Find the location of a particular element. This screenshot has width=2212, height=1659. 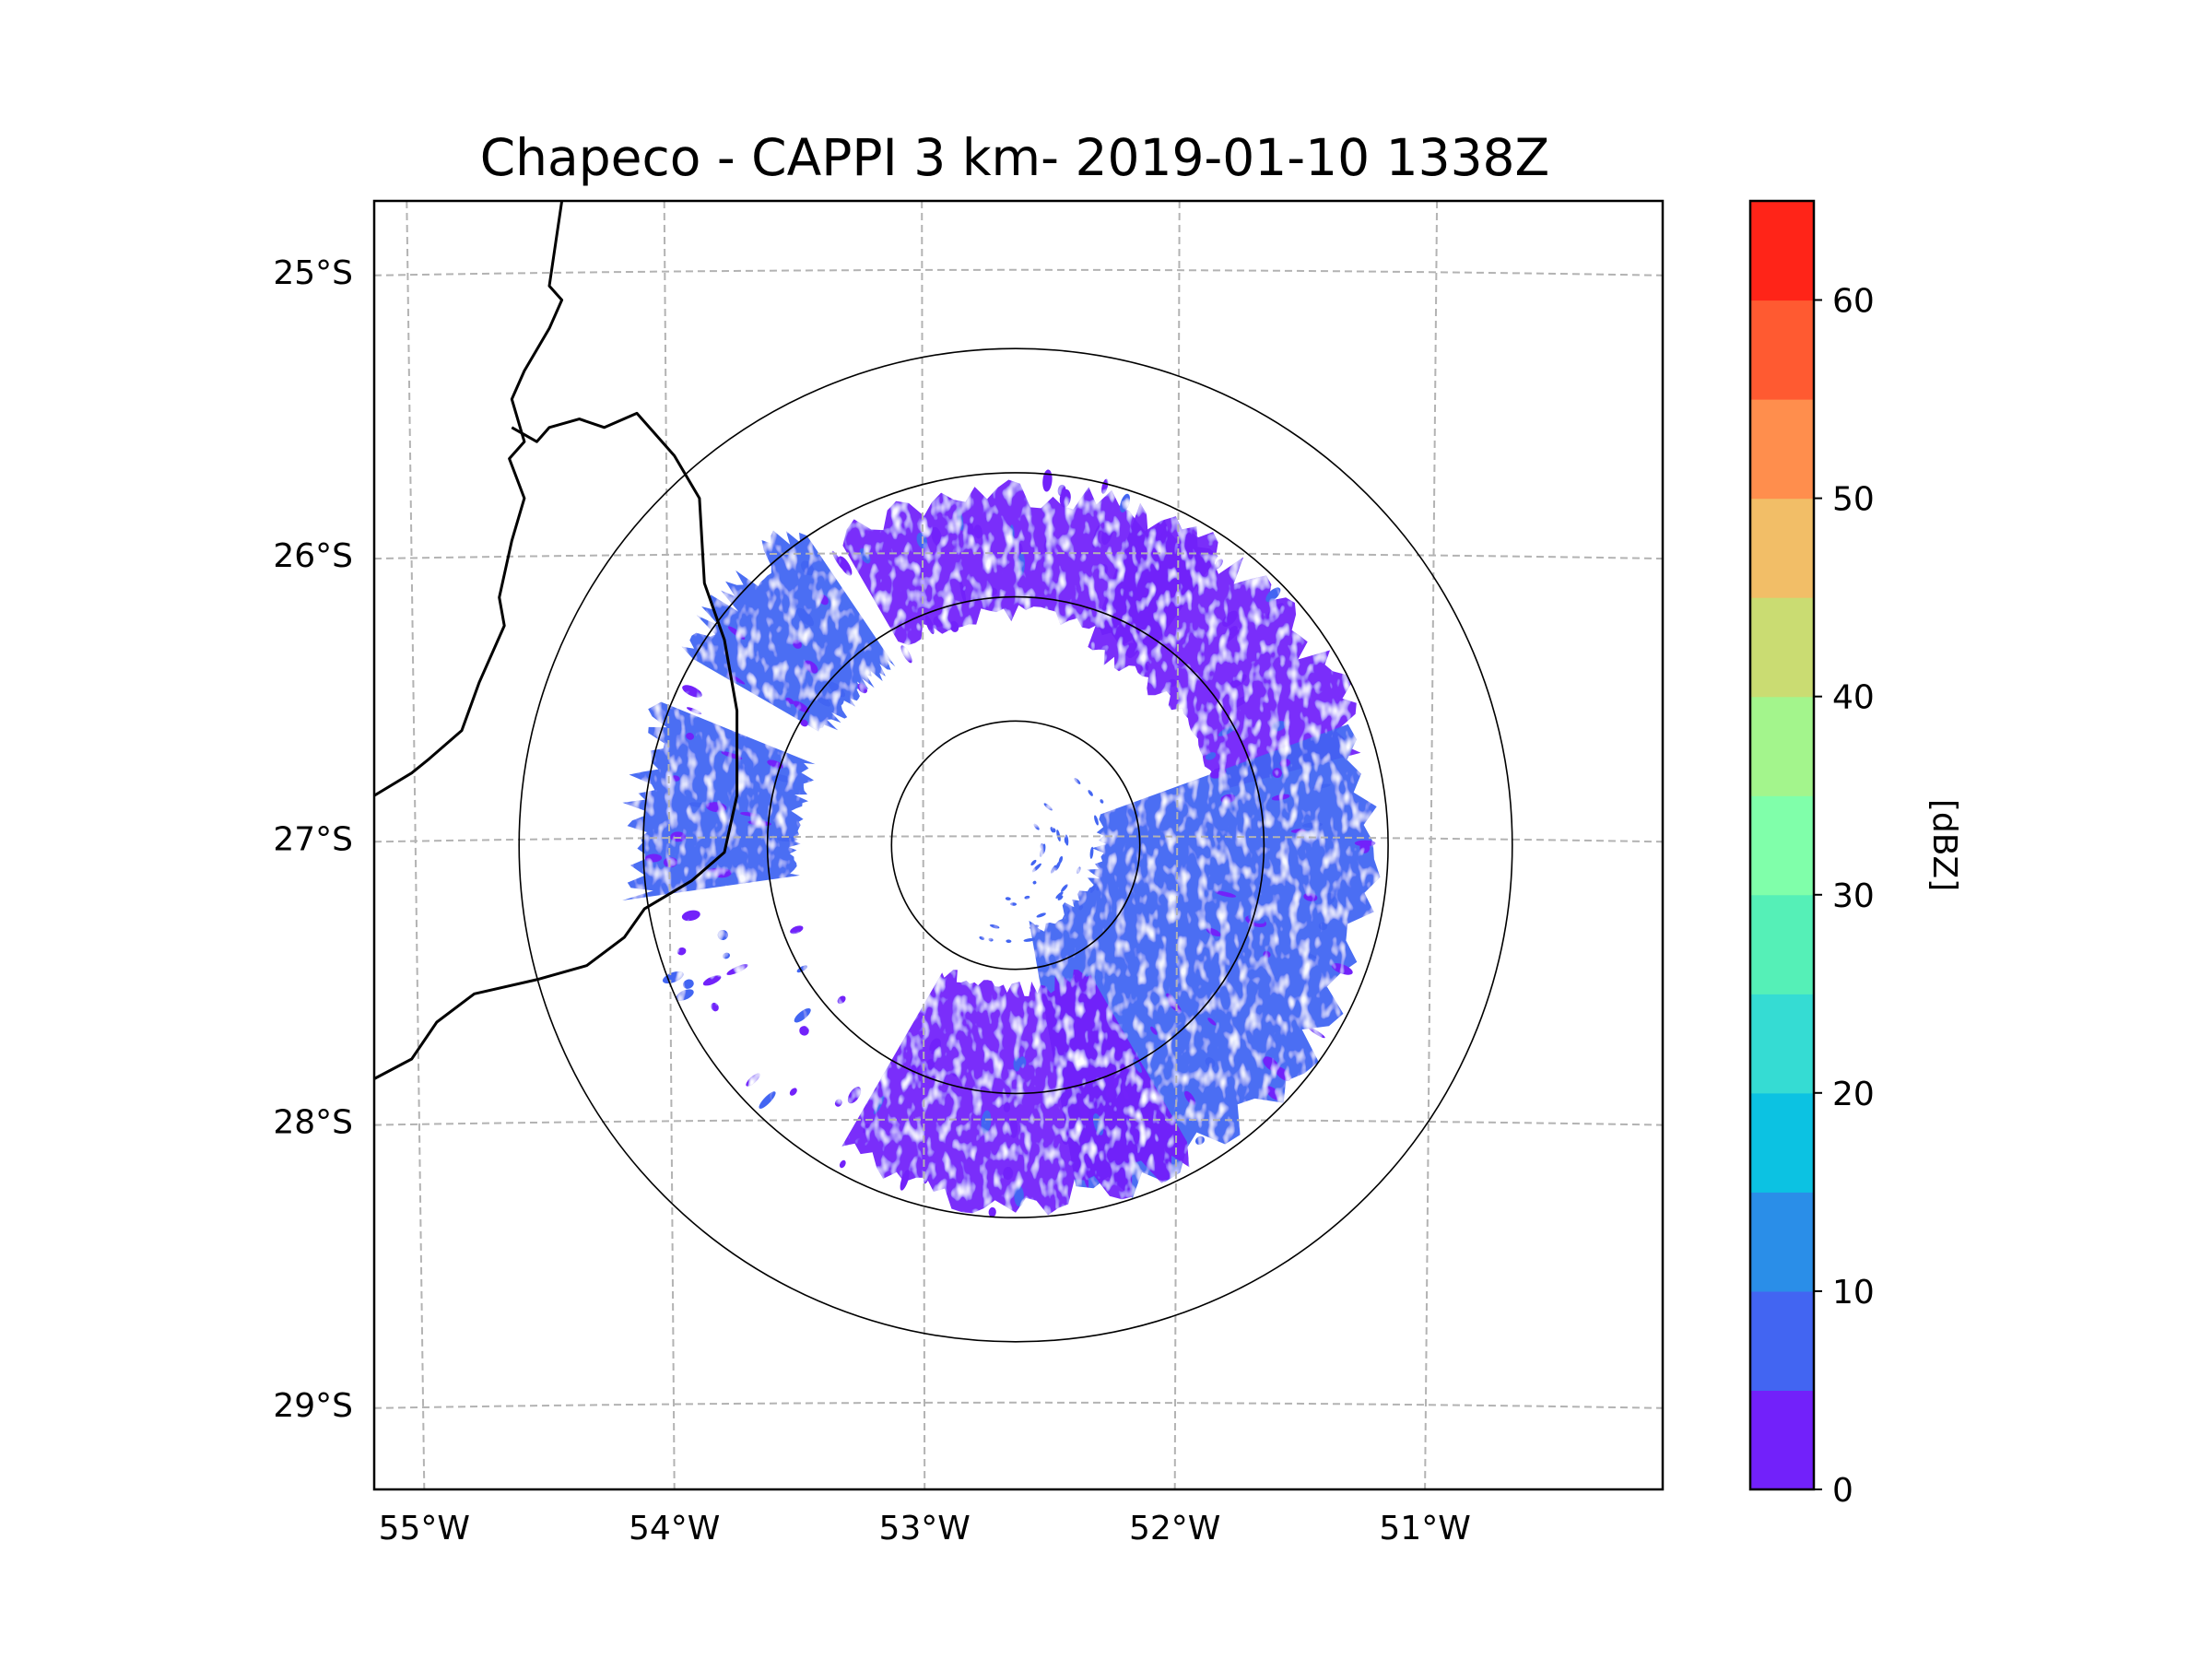

lon-tick-label: 51°W is located at coordinates (1424, 1528).